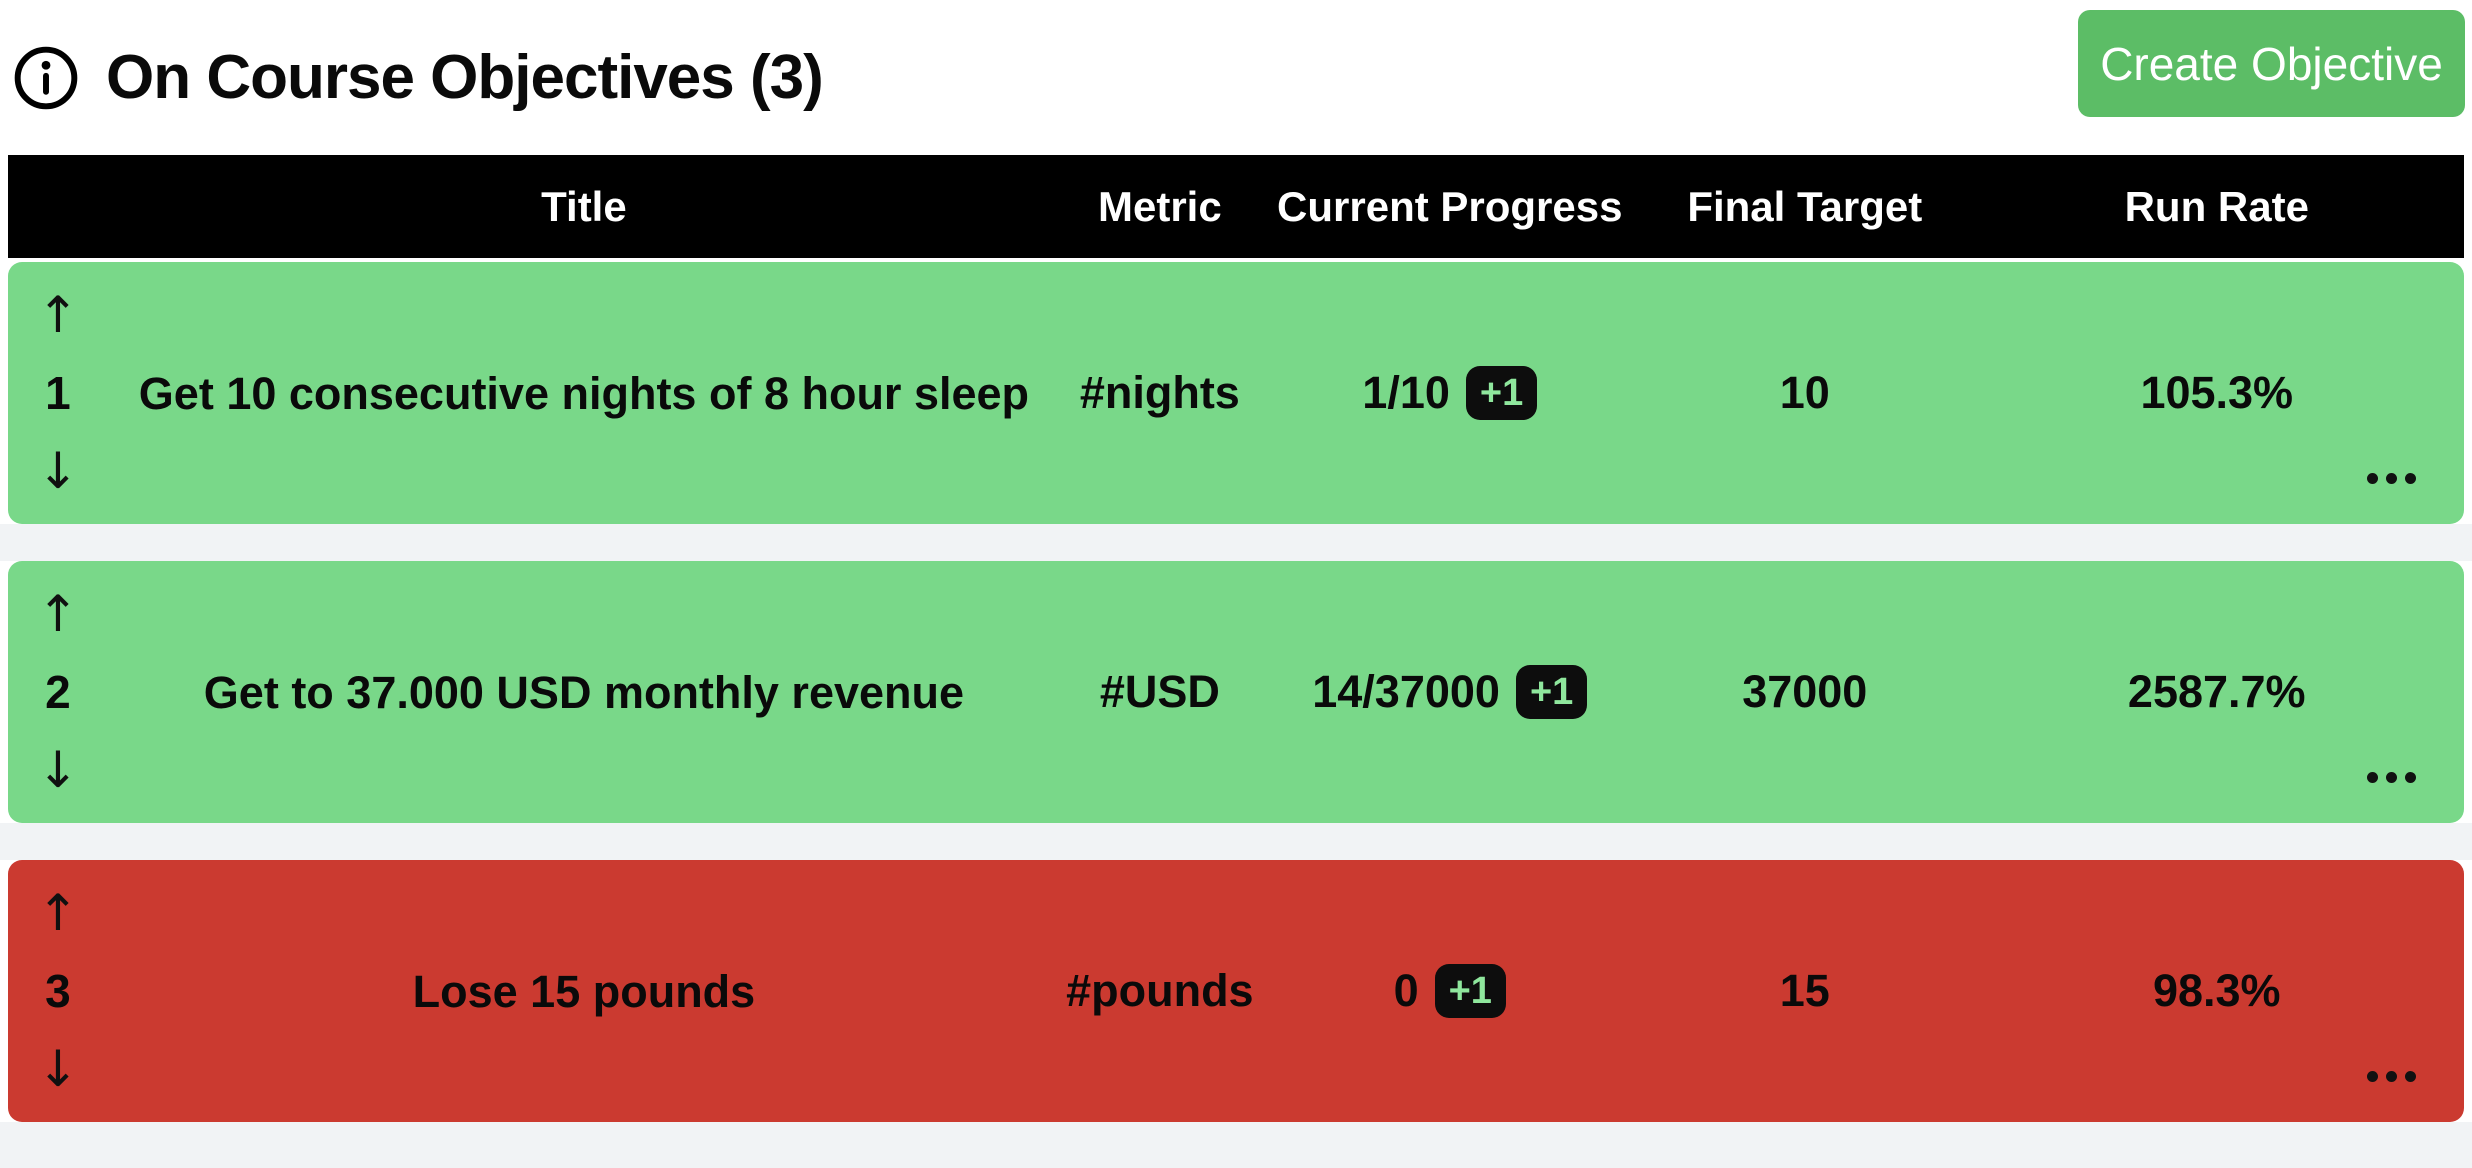 This screenshot has width=2472, height=1168. I want to click on position-number: 1, so click(58, 393).